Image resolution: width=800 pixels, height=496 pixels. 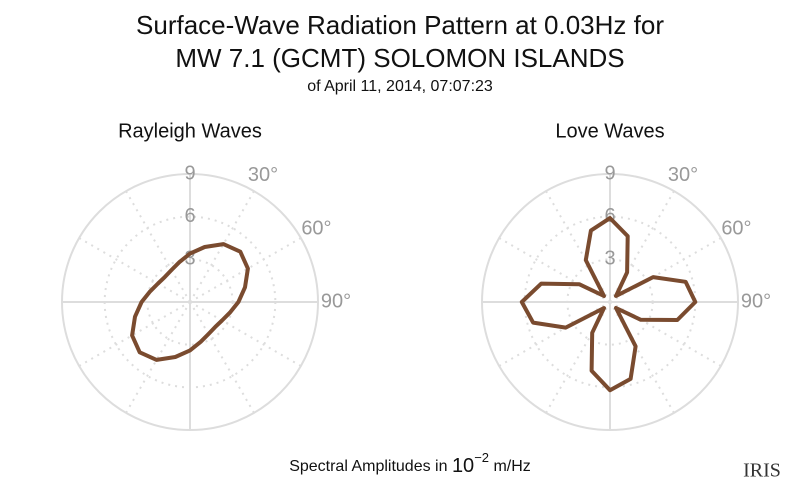 What do you see at coordinates (400, 86) in the screenshot?
I see `chart-subtitle: of April 11, 2014, 07:07:23` at bounding box center [400, 86].